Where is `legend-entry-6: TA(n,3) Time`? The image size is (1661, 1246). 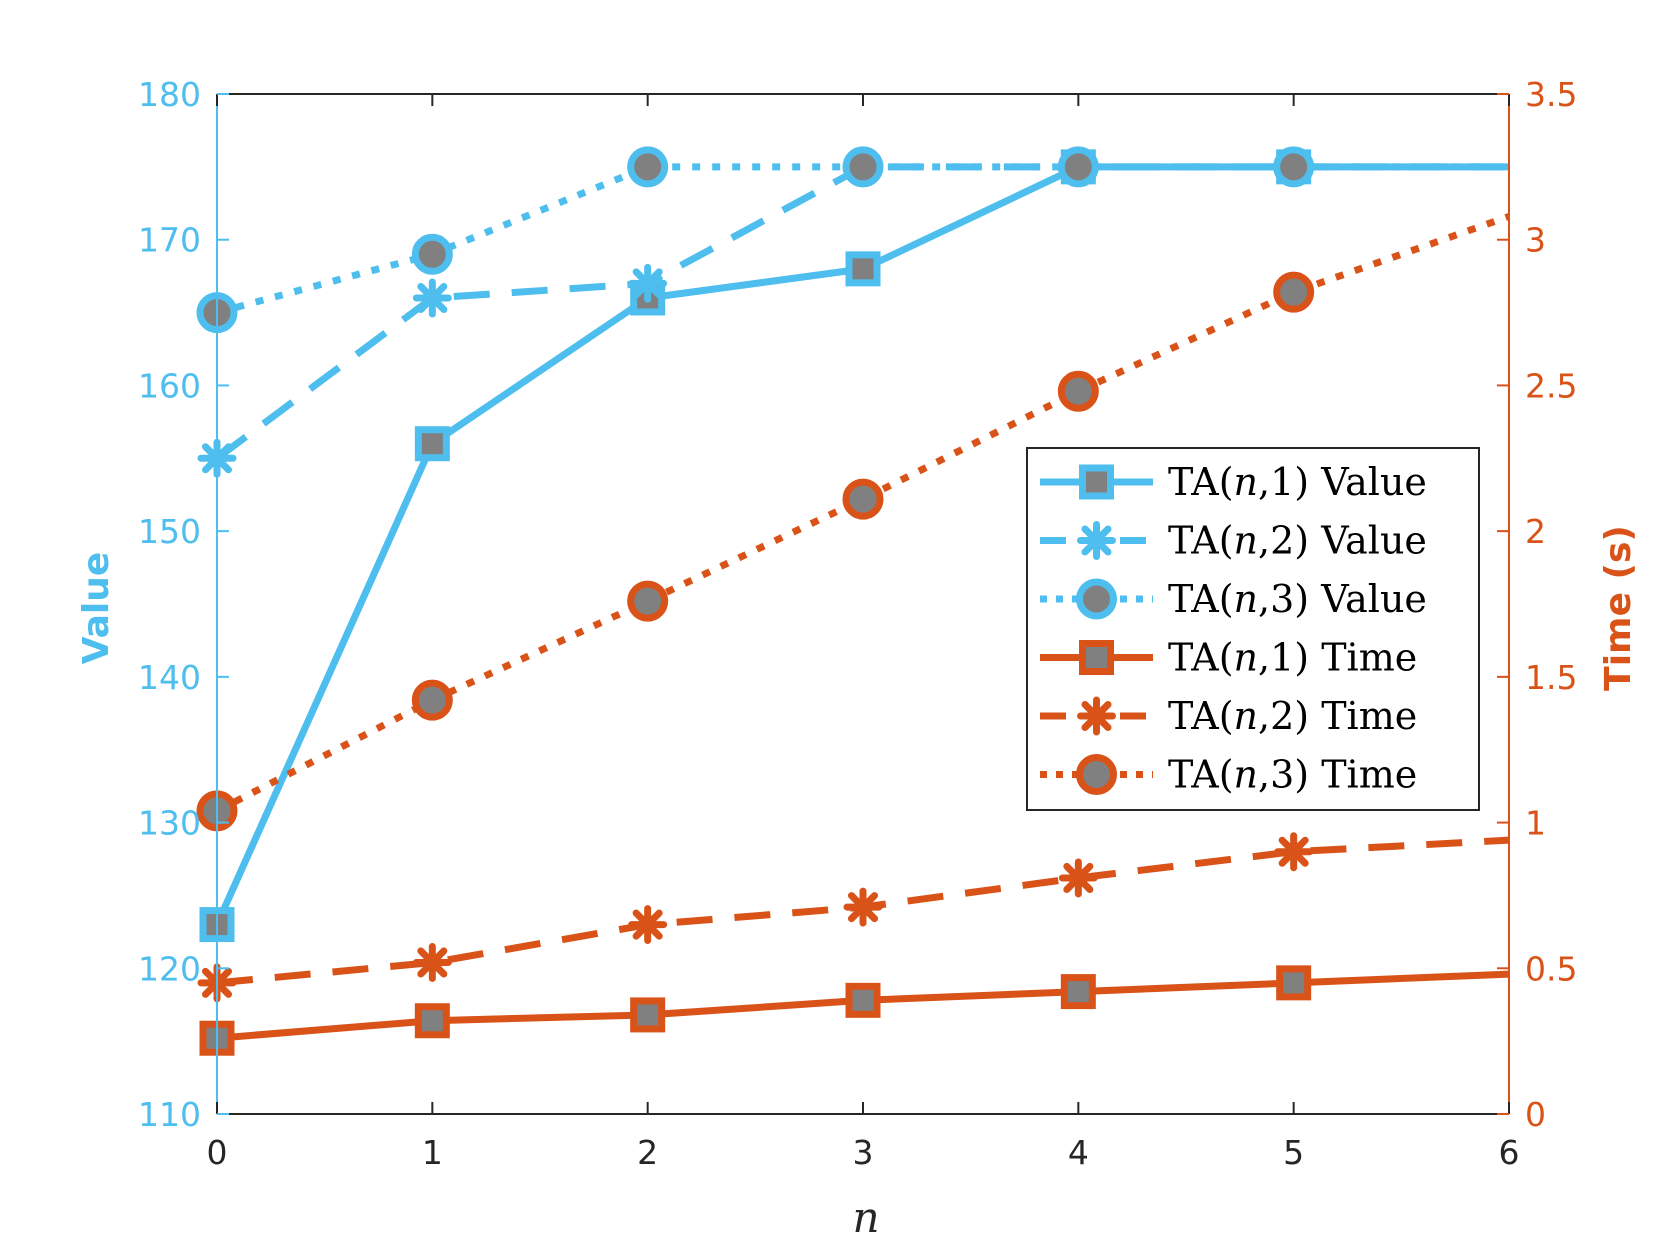
legend-entry-6: TA(n,3) Time is located at coordinates (1228, 775).